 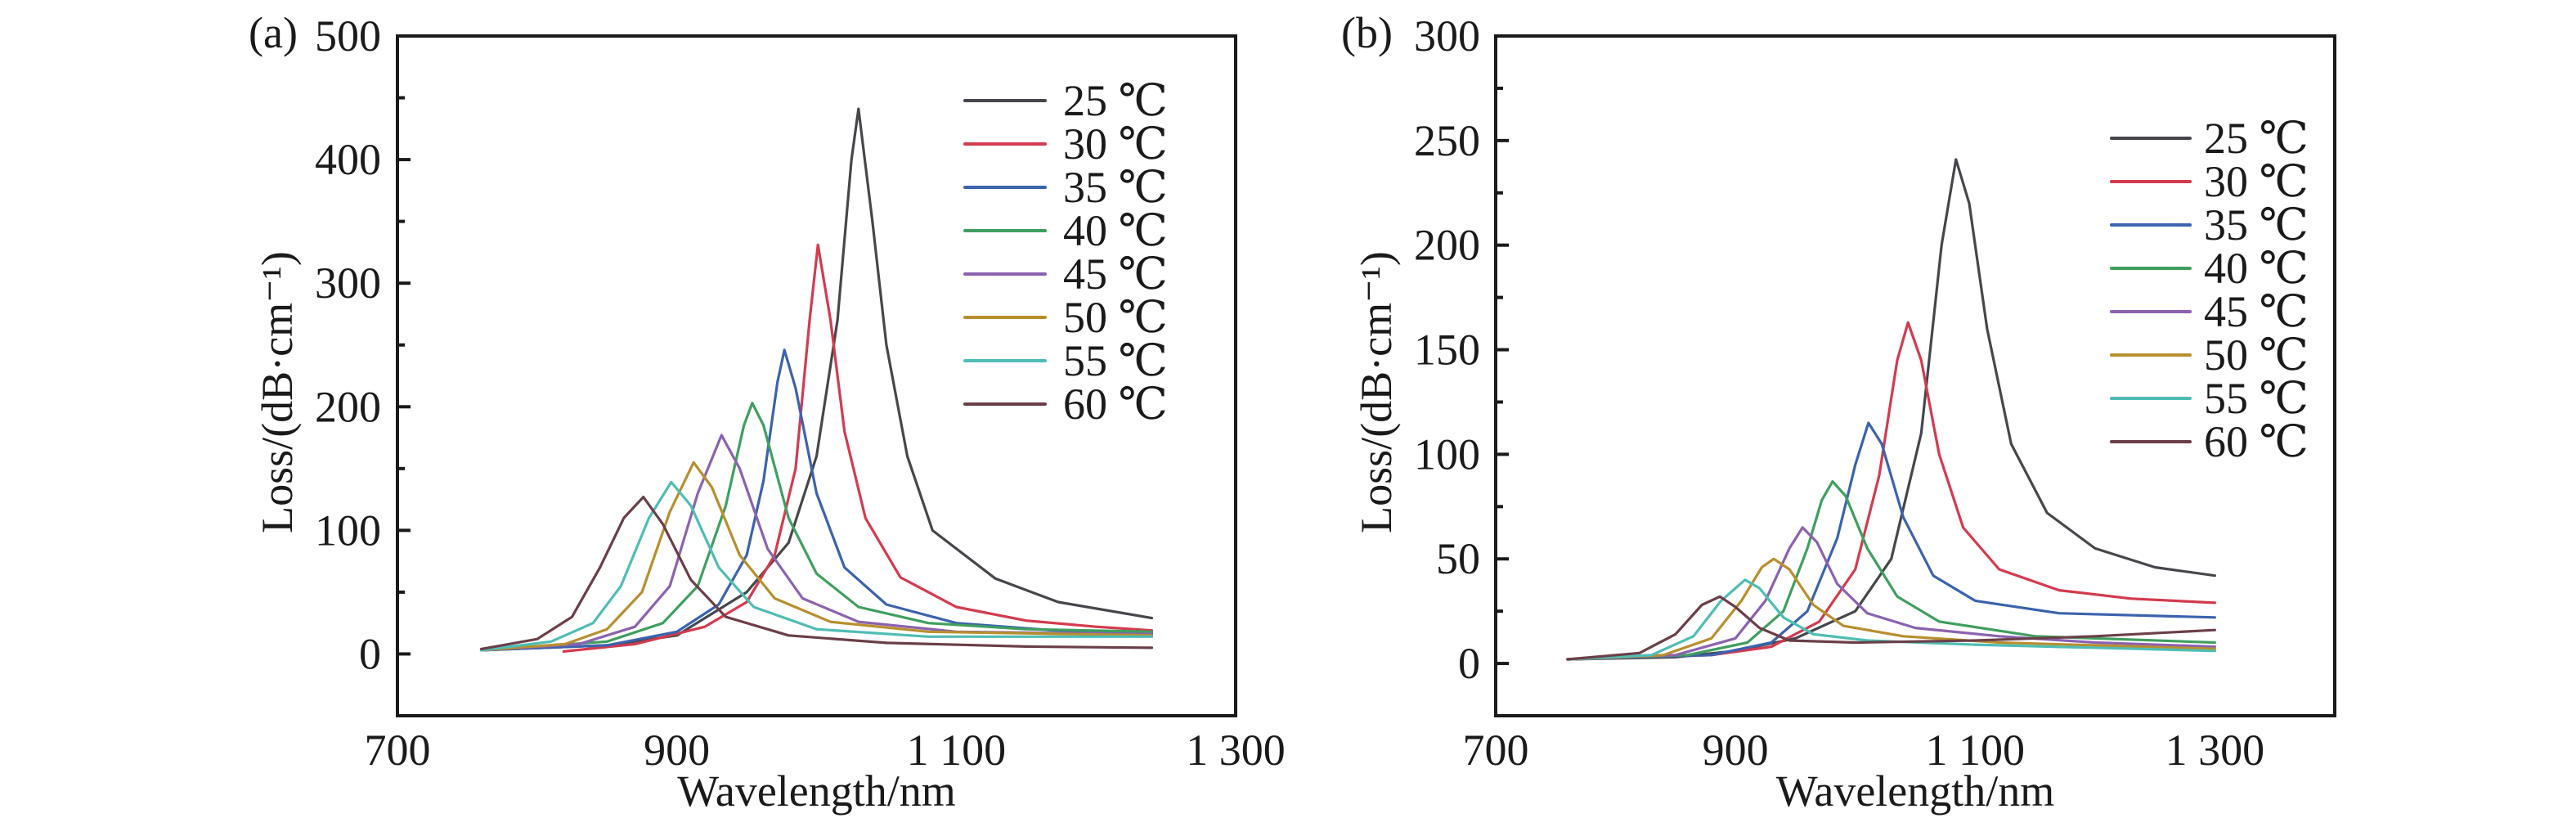 I want to click on y-tick-label: 50, so click(x=1458, y=558).